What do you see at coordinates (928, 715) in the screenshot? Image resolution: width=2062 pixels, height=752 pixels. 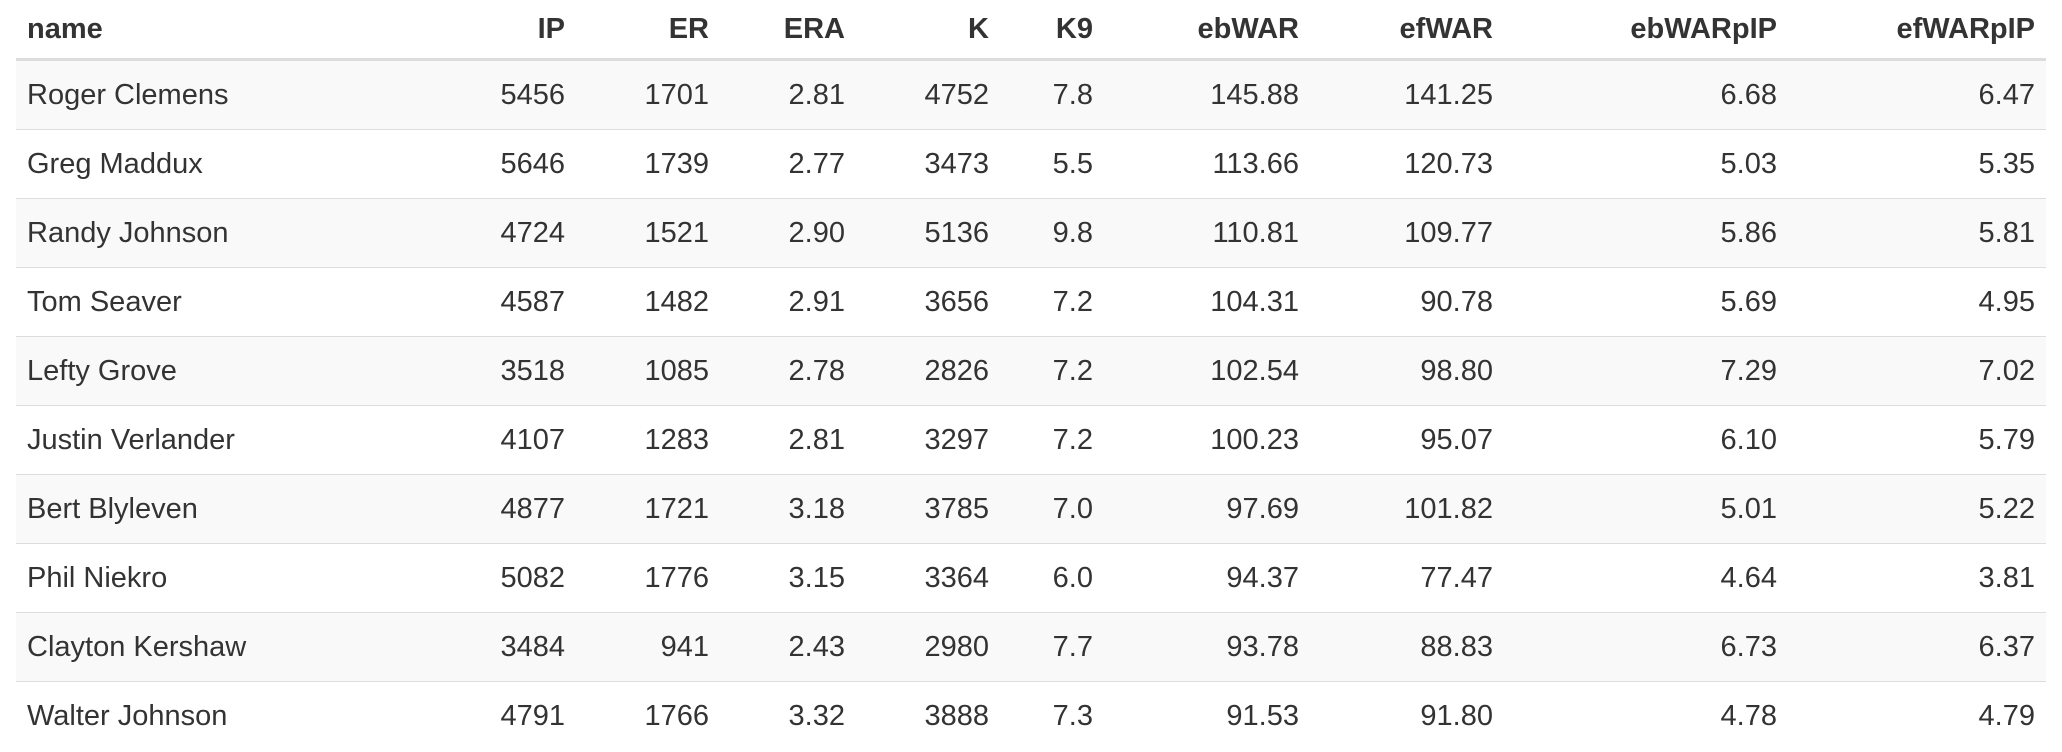 I see `cell-k: 3888` at bounding box center [928, 715].